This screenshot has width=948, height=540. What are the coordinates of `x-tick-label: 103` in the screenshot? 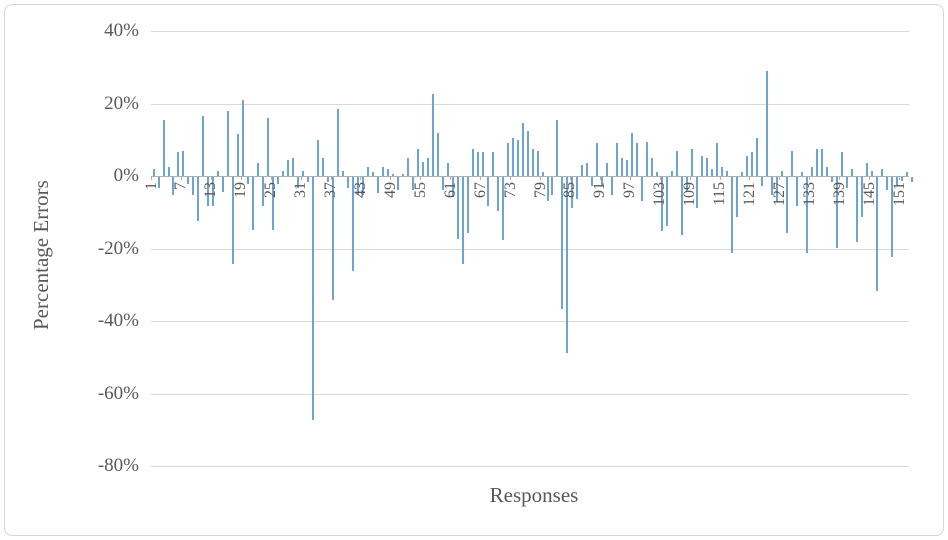 It's located at (660, 194).